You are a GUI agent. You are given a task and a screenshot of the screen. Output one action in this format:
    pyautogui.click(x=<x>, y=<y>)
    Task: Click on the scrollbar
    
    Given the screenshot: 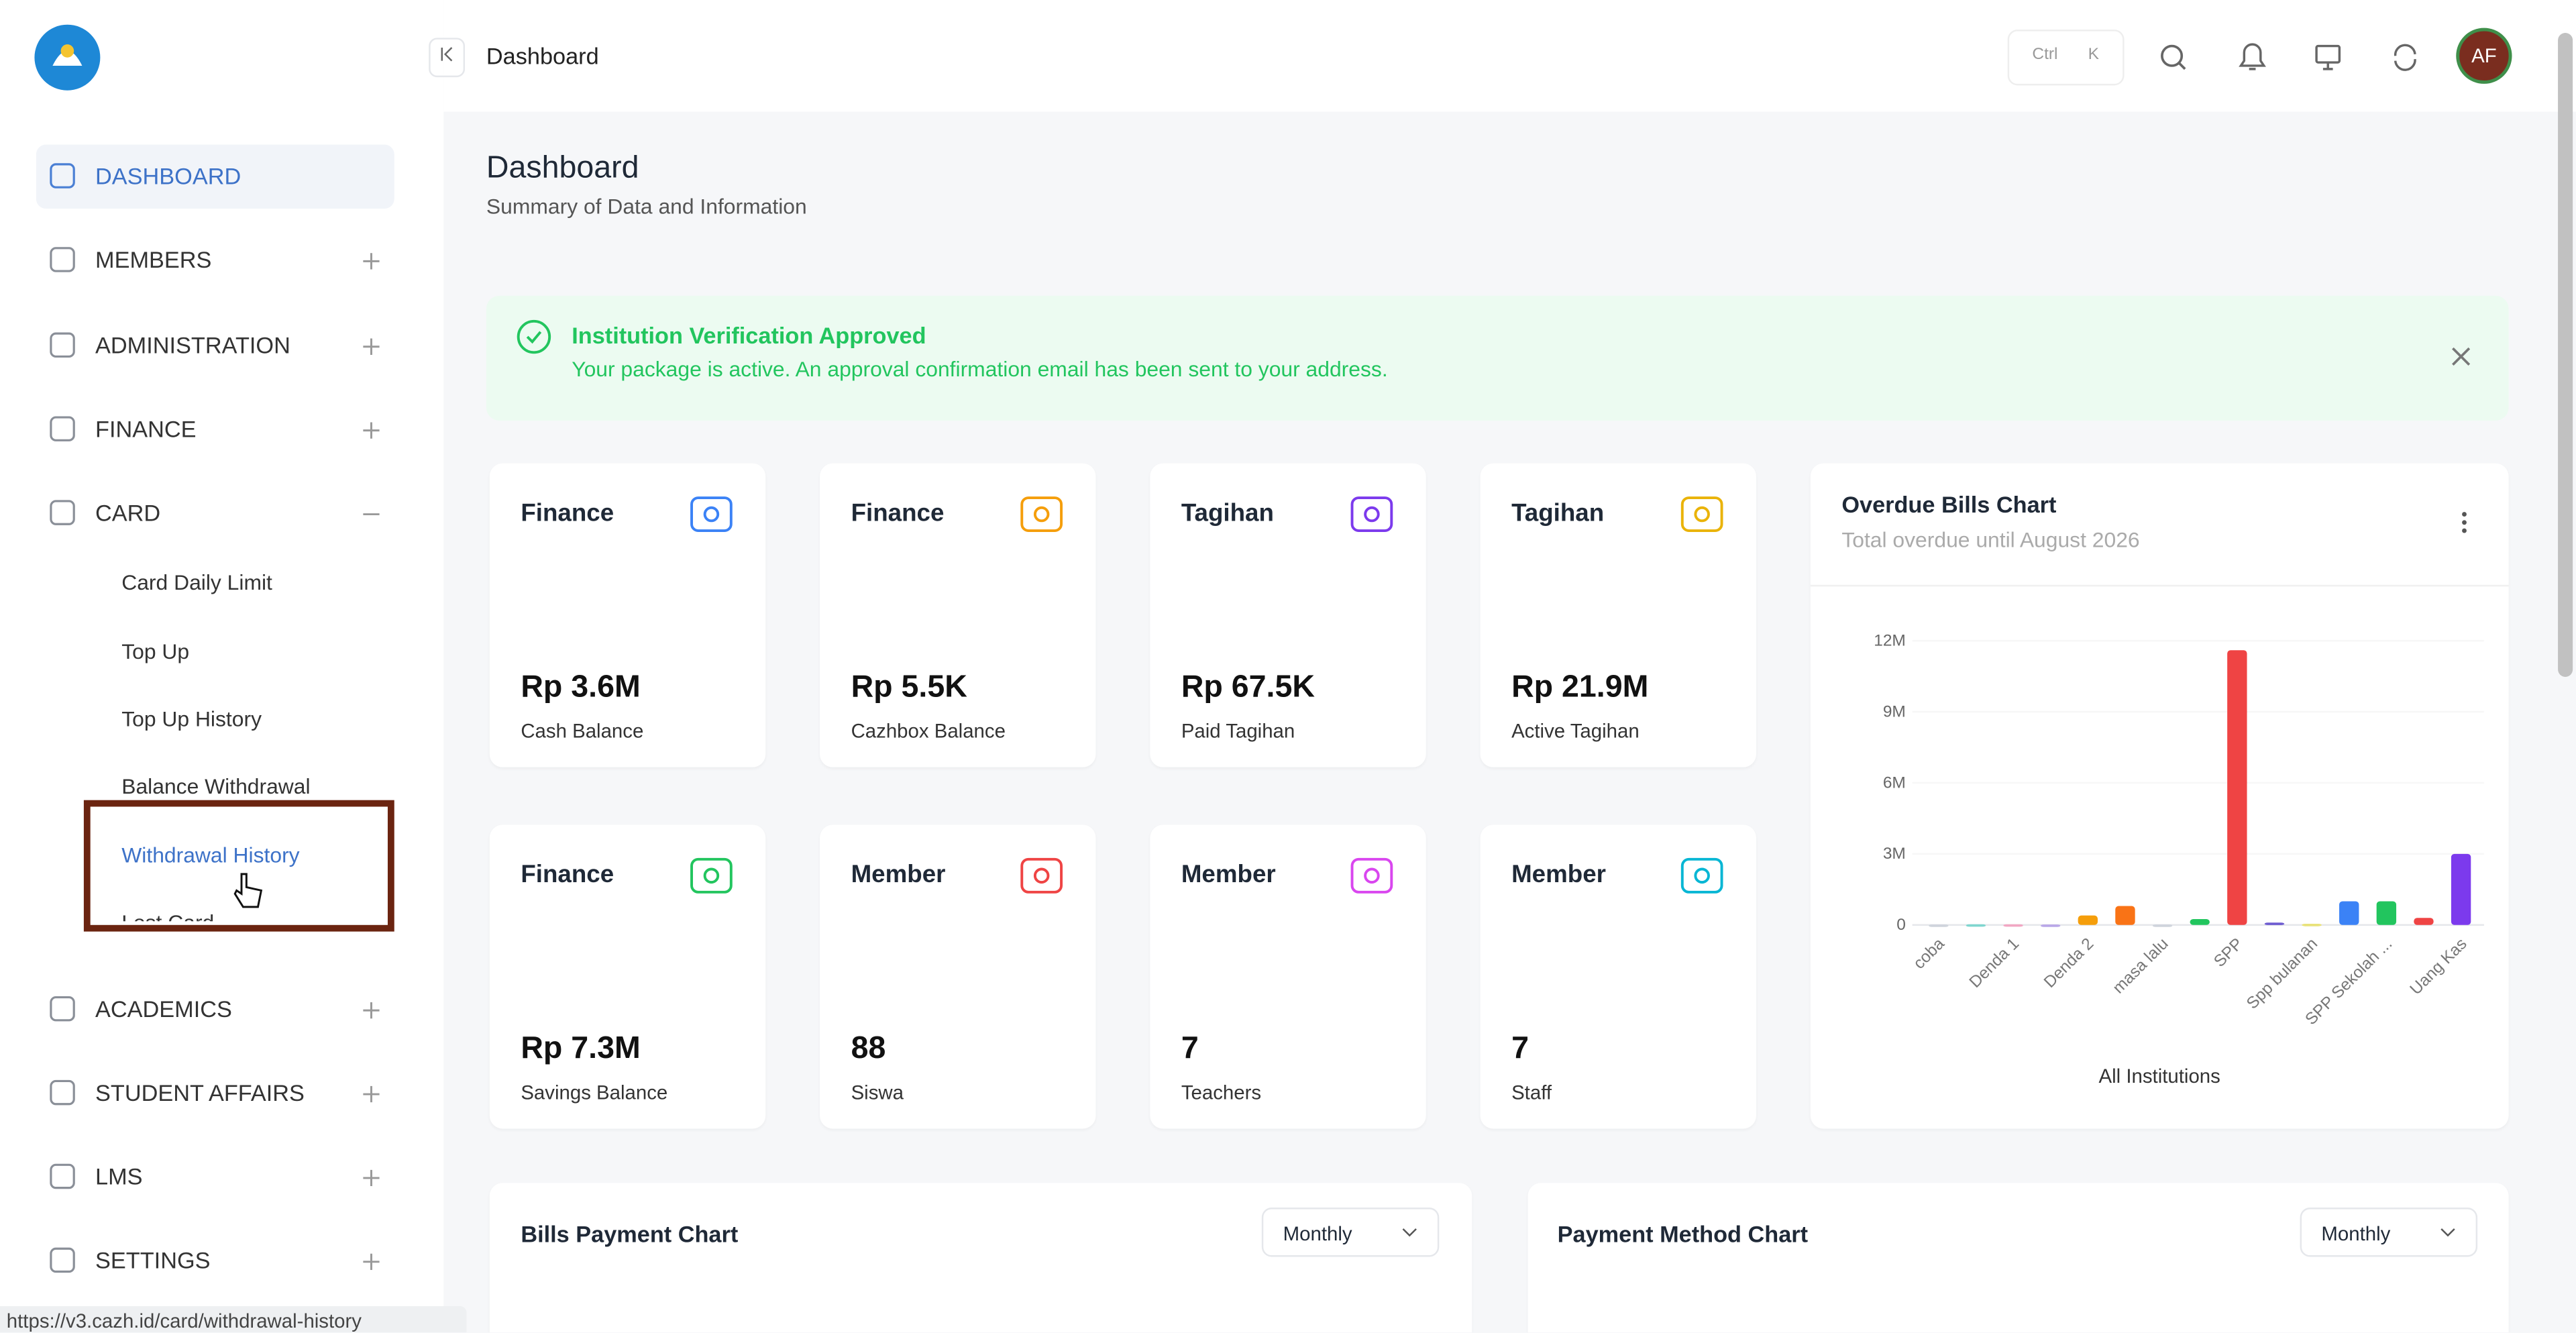 What is the action you would take?
    pyautogui.click(x=2565, y=354)
    